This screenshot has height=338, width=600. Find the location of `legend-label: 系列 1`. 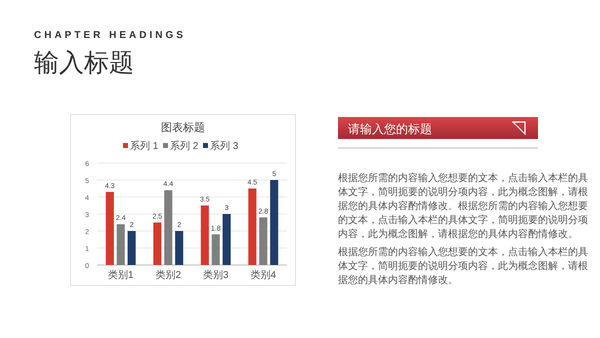

legend-label: 系列 1 is located at coordinates (144, 146).